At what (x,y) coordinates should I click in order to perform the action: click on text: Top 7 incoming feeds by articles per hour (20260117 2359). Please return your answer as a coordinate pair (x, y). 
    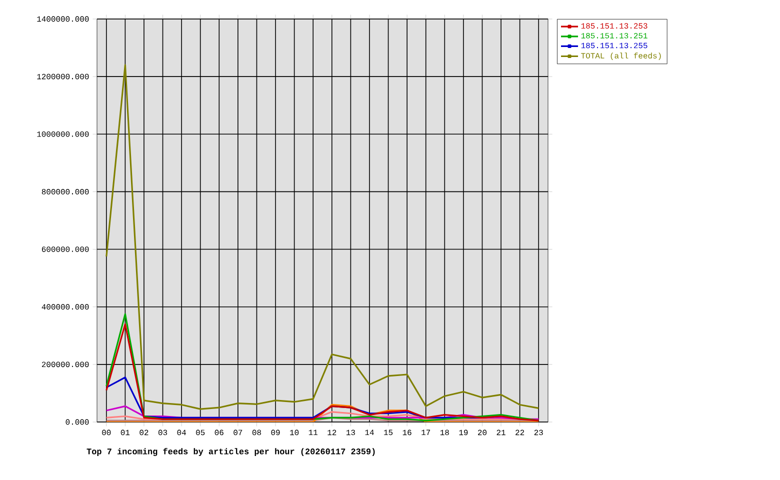
    Looking at the image, I should click on (230, 452).